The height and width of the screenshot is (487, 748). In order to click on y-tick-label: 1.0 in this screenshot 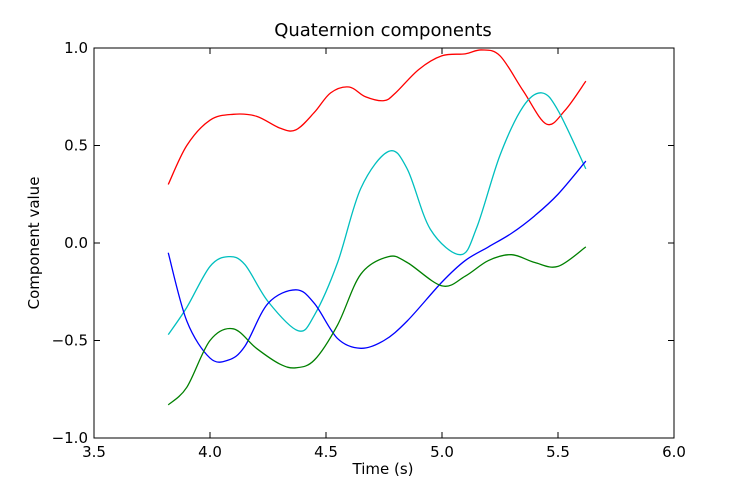, I will do `click(76, 48)`.